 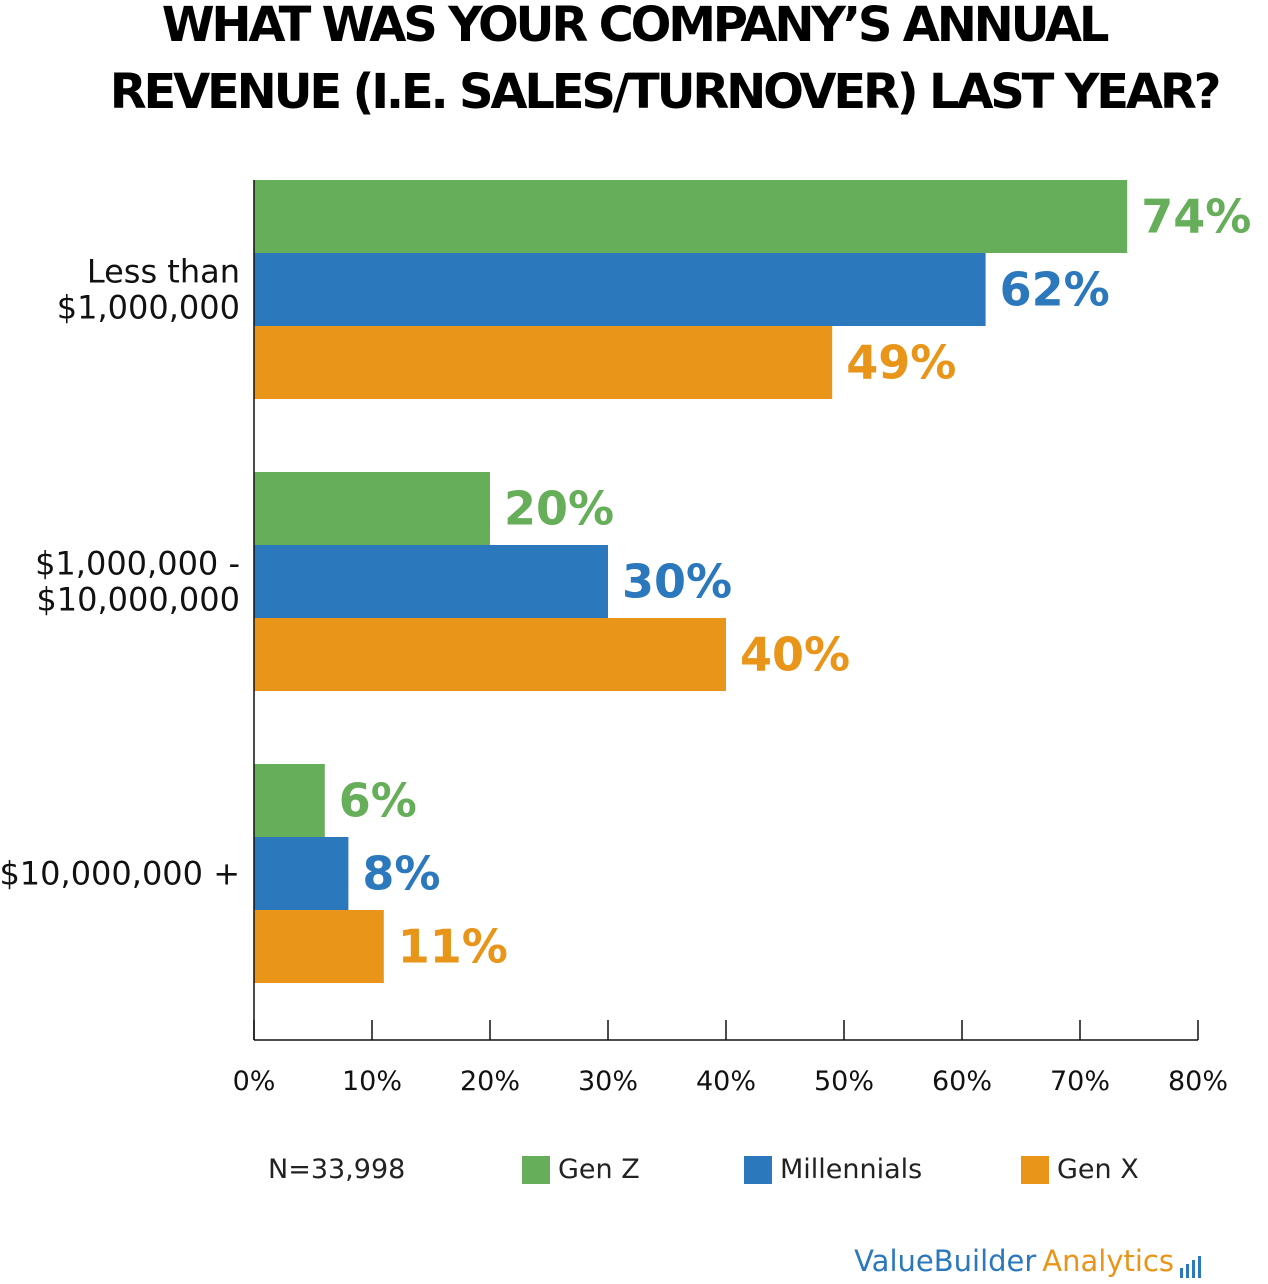 I want to click on x-tick-label-5: 50%, so click(x=844, y=1081).